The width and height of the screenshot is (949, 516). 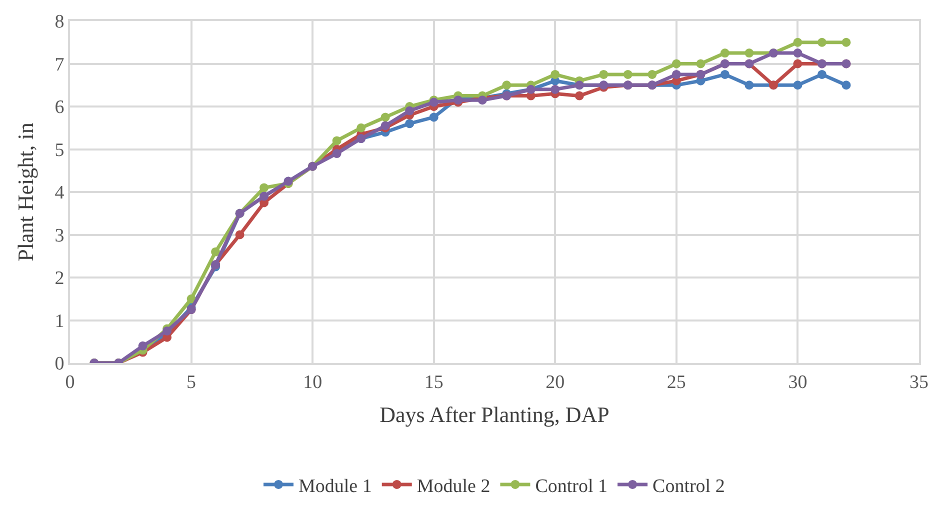 What do you see at coordinates (191, 382) in the screenshot?
I see `x-tick-label: 5` at bounding box center [191, 382].